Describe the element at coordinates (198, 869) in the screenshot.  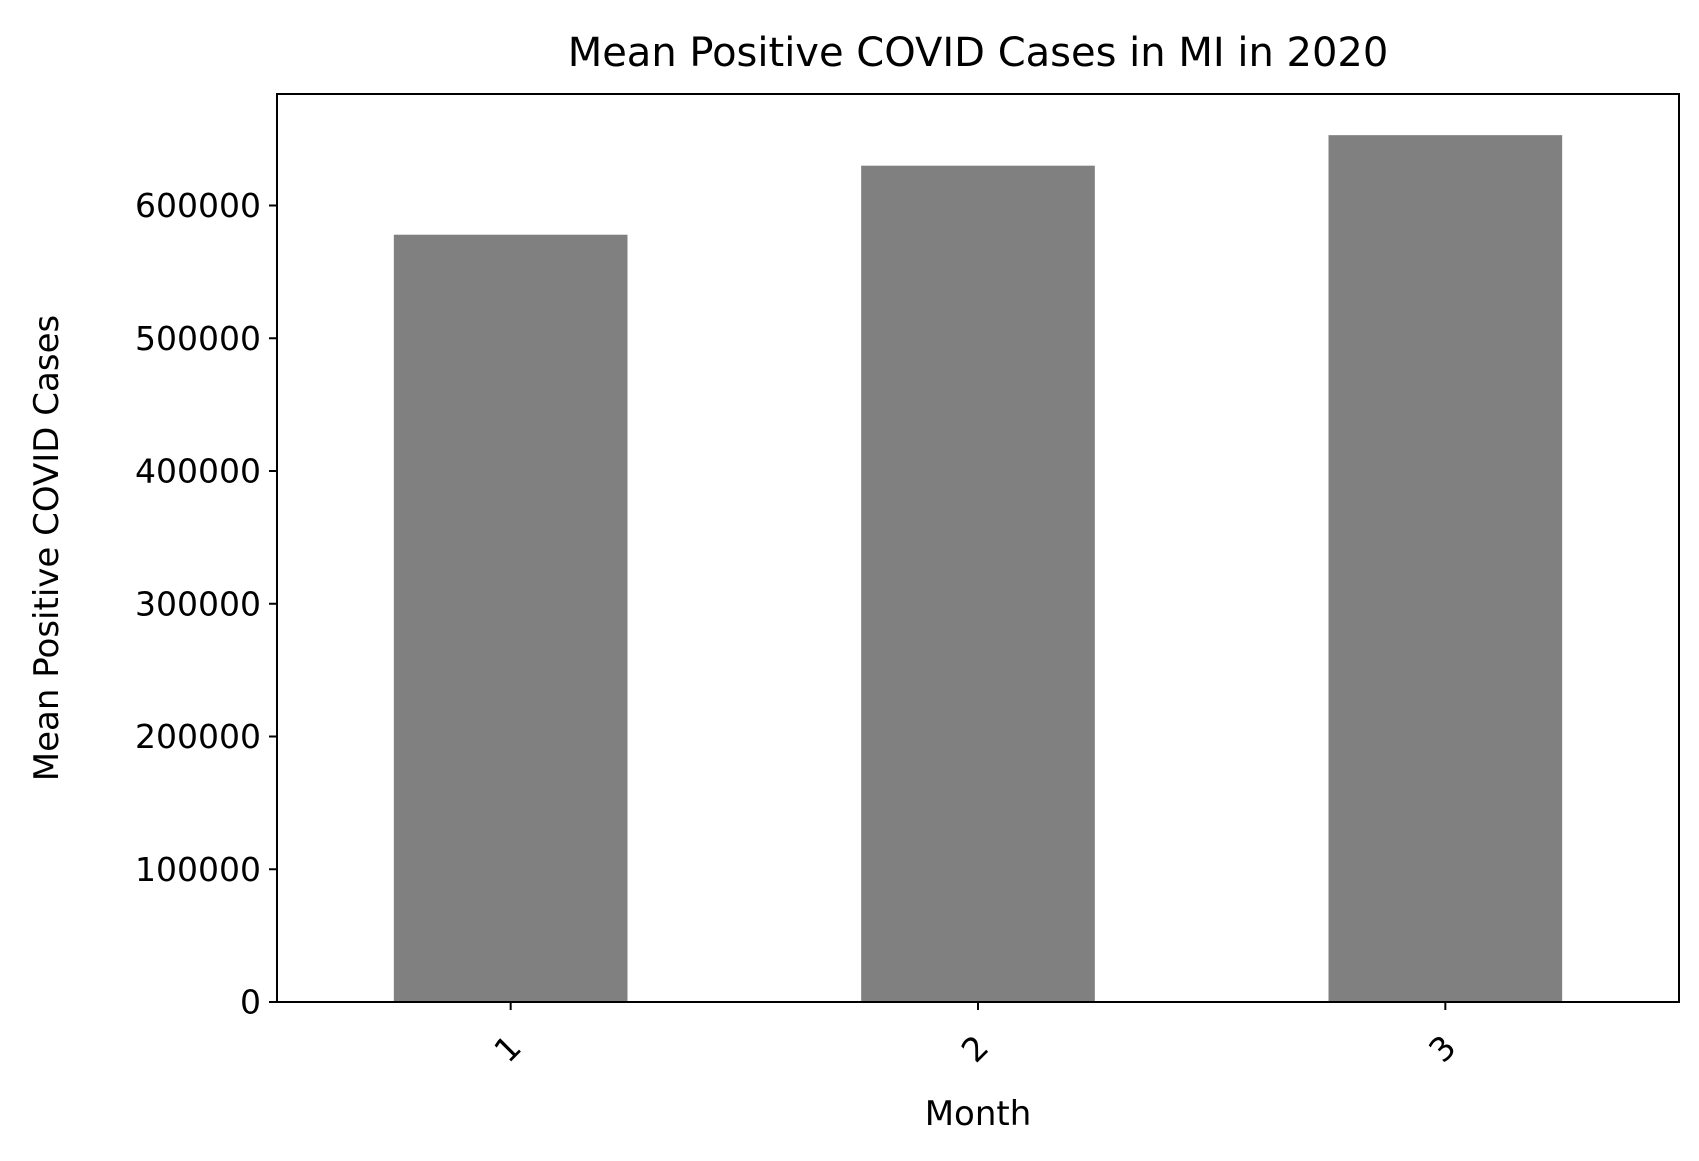
I see `y-tick-label: 100000` at that location.